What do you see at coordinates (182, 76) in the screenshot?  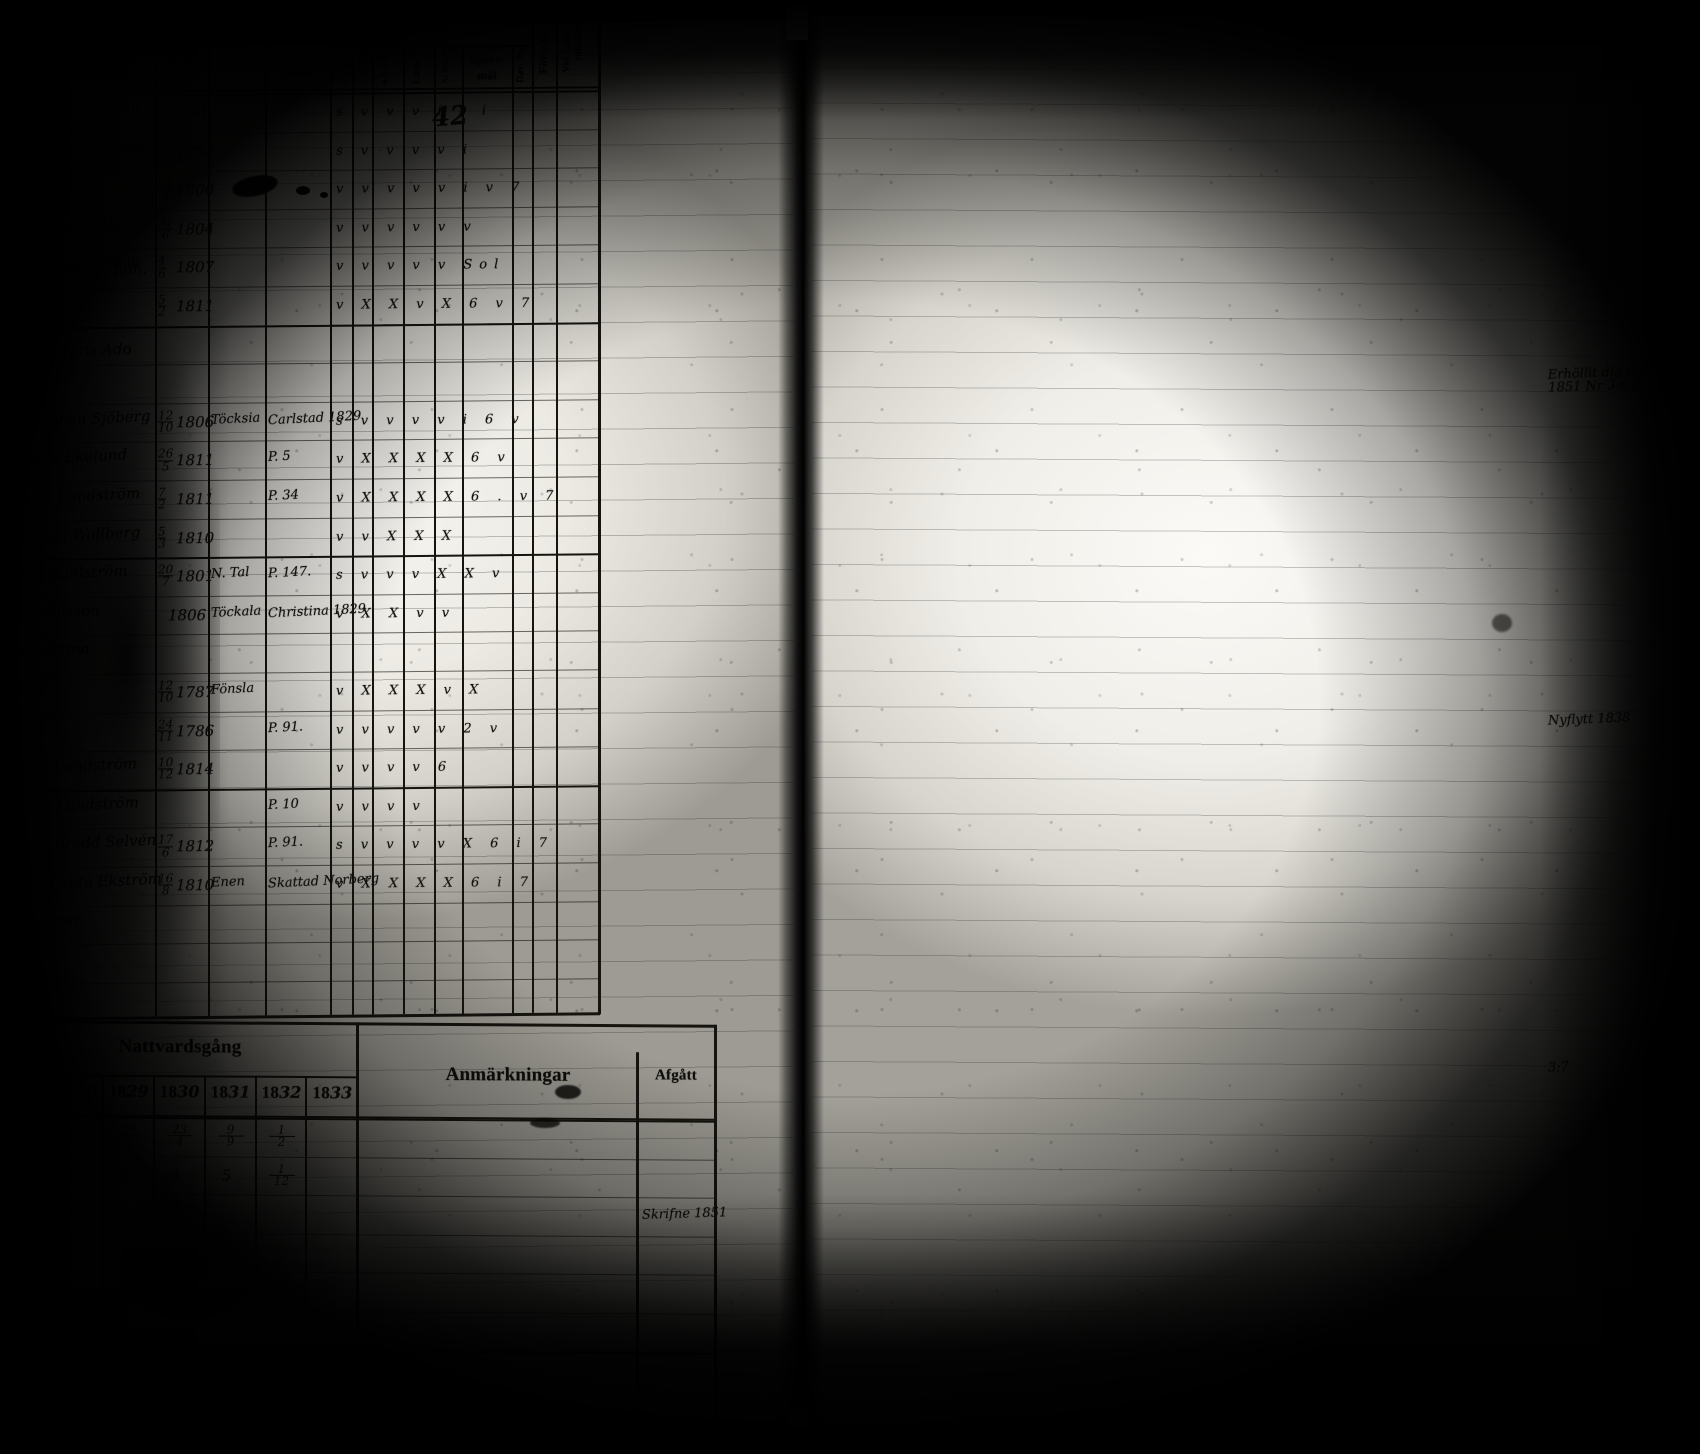 I see `header-datum: Datum` at bounding box center [182, 76].